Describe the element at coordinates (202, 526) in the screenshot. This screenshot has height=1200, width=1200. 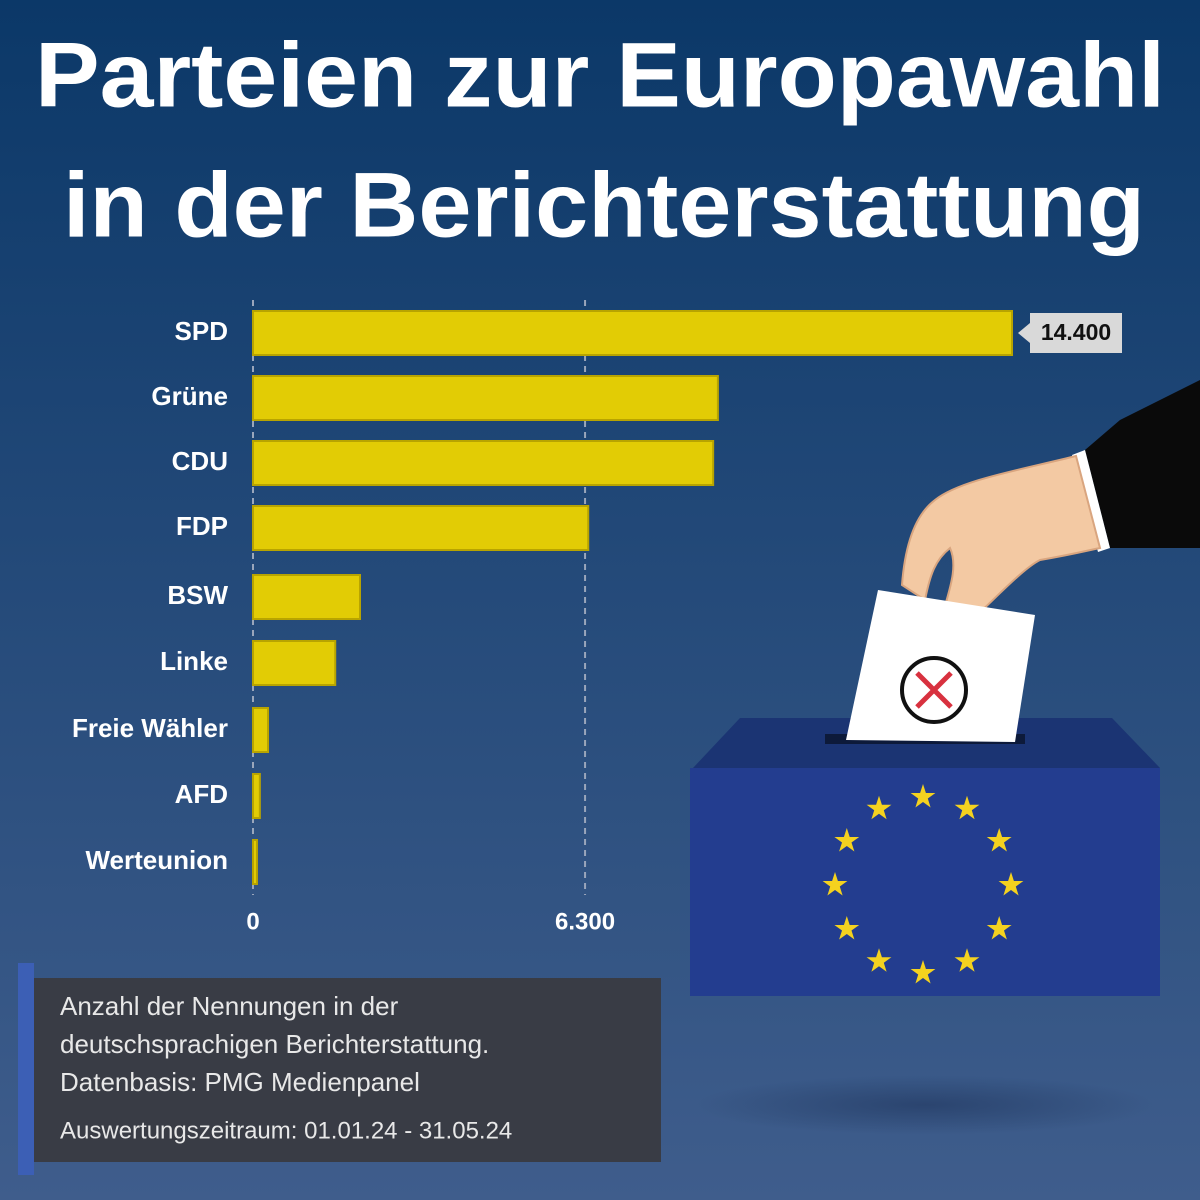
I see `y-tick-label: FDP` at that location.